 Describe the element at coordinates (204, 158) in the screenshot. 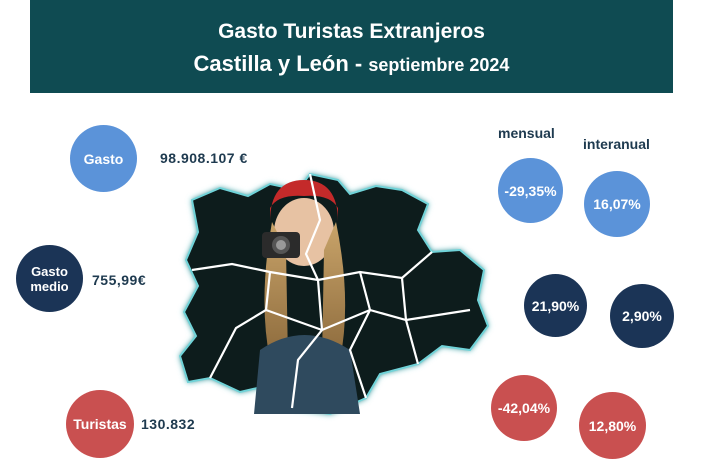

I see `gasto-value: 98.908.107 €` at that location.